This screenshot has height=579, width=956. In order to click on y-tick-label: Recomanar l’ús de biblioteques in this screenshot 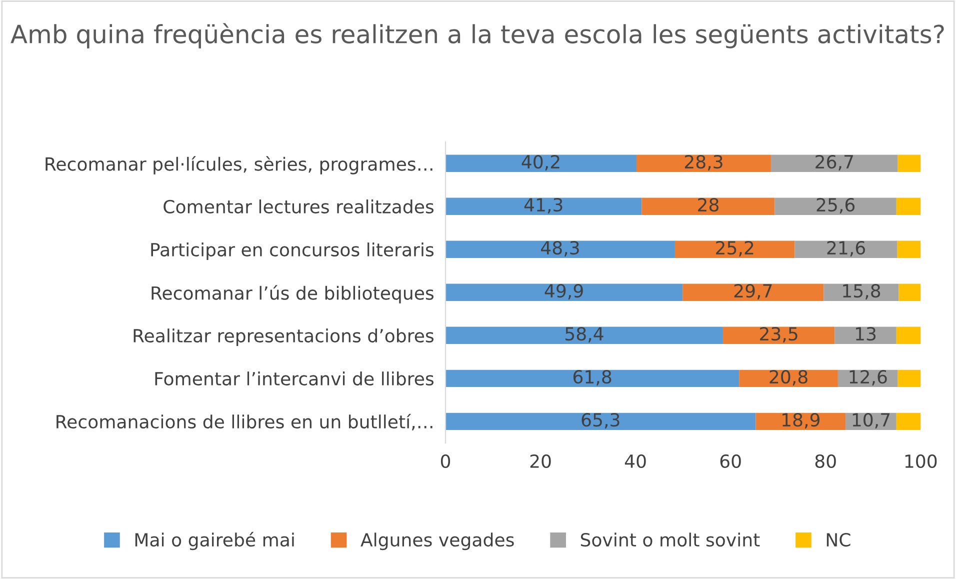, I will do `click(293, 294)`.